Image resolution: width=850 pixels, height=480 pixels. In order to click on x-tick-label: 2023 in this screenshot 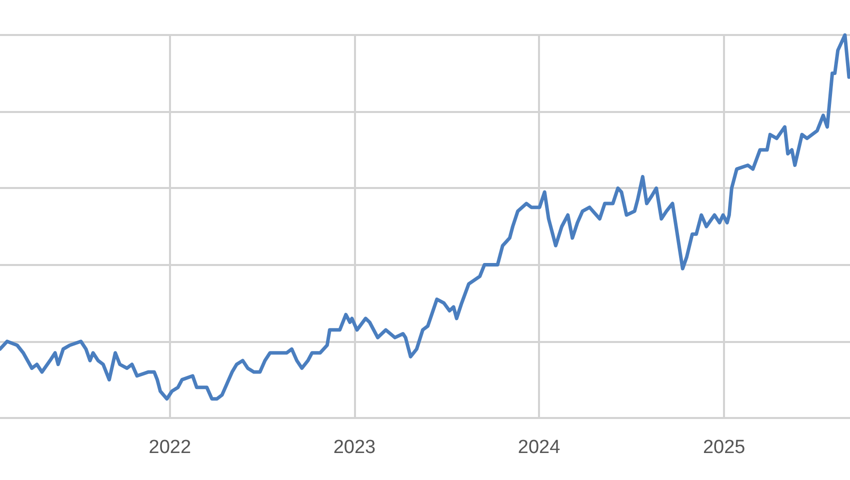, I will do `click(354, 447)`.